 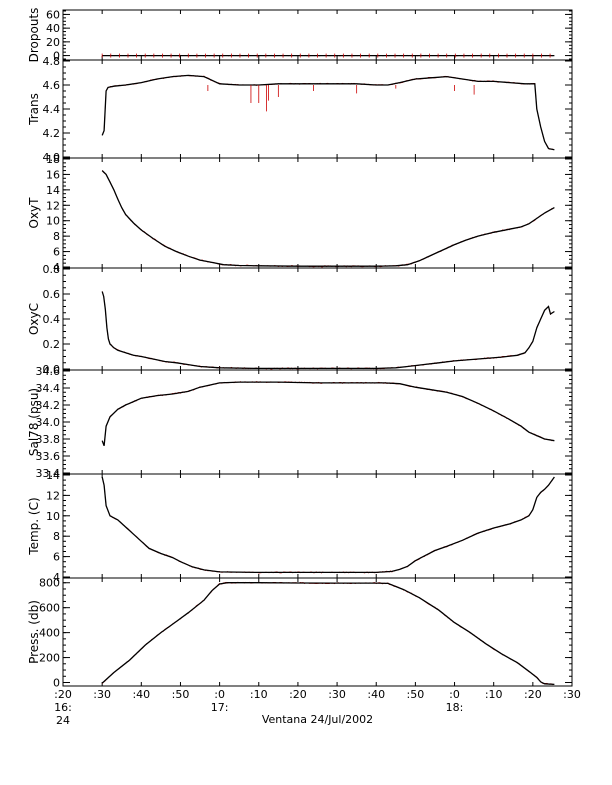 What do you see at coordinates (48, 405) in the screenshot?
I see `y-tick-label: 34.2` at bounding box center [48, 405].